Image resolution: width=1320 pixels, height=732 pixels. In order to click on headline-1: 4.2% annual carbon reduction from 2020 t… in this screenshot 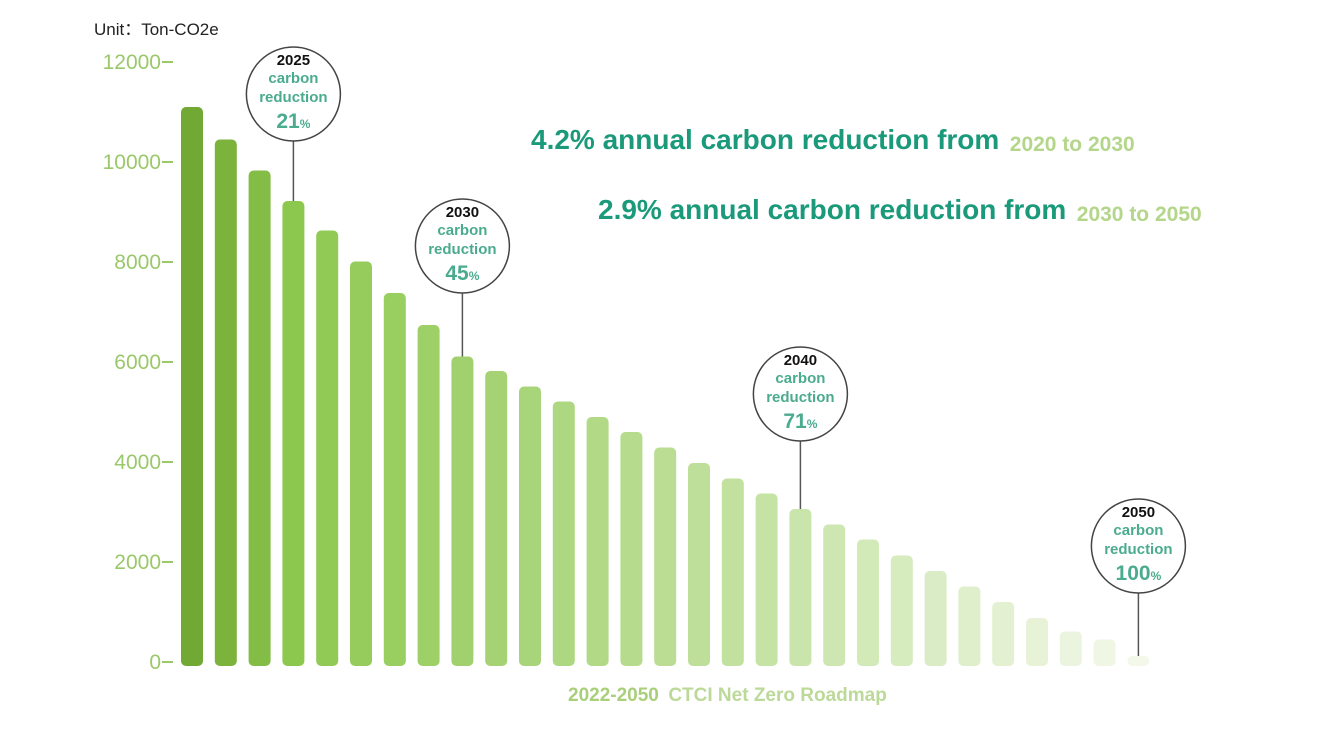, I will do `click(833, 140)`.